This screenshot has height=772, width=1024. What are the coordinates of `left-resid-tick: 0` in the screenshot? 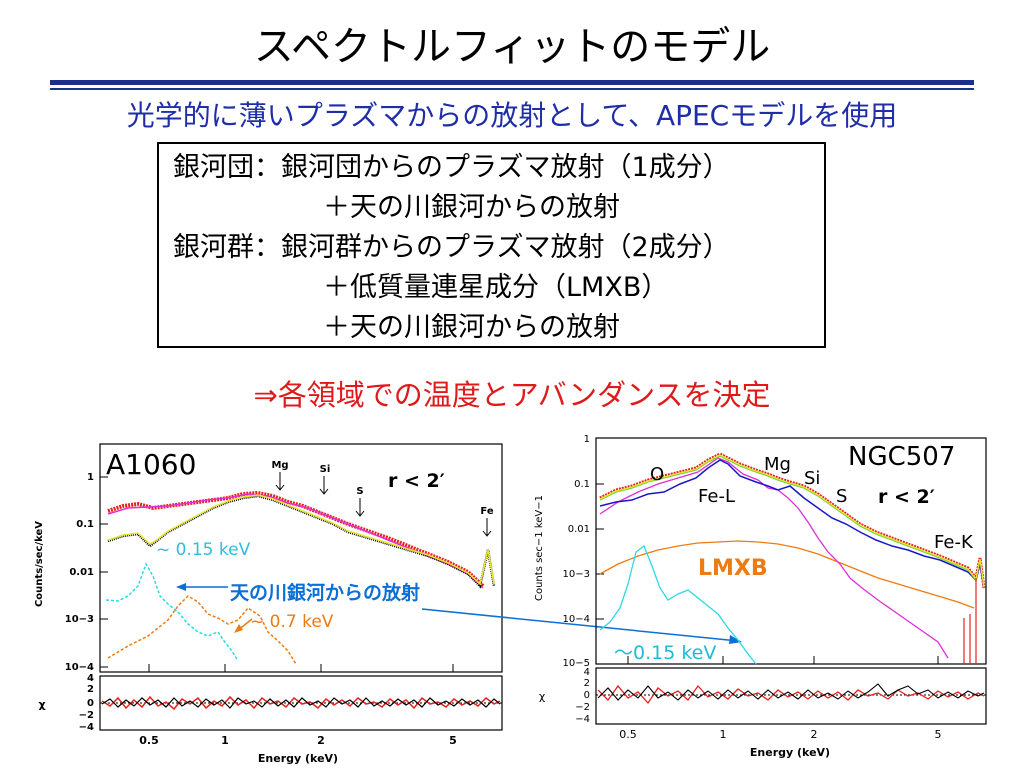 It's located at (90, 703).